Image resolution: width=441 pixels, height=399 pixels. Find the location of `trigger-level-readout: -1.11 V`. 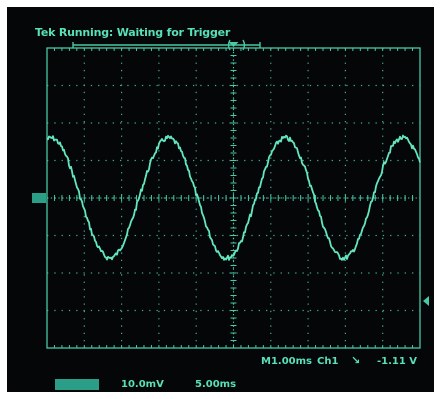

trigger-level-readout: -1.11 V is located at coordinates (397, 361).